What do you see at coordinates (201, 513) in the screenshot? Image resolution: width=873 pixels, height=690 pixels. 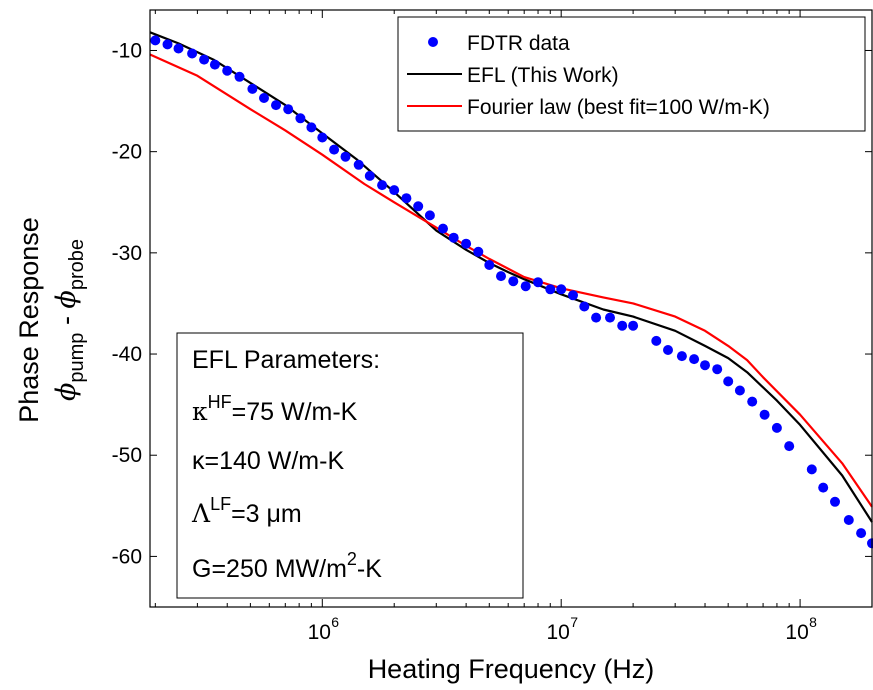 I see `lambda-symbol: Λ` at bounding box center [201, 513].